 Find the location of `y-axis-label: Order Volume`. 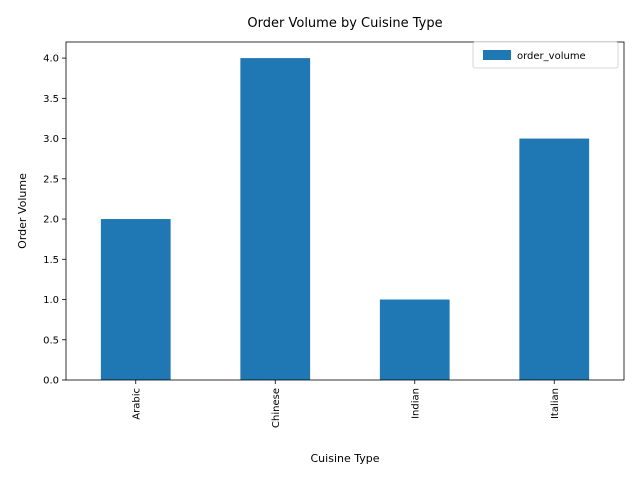

y-axis-label: Order Volume is located at coordinates (22, 211).